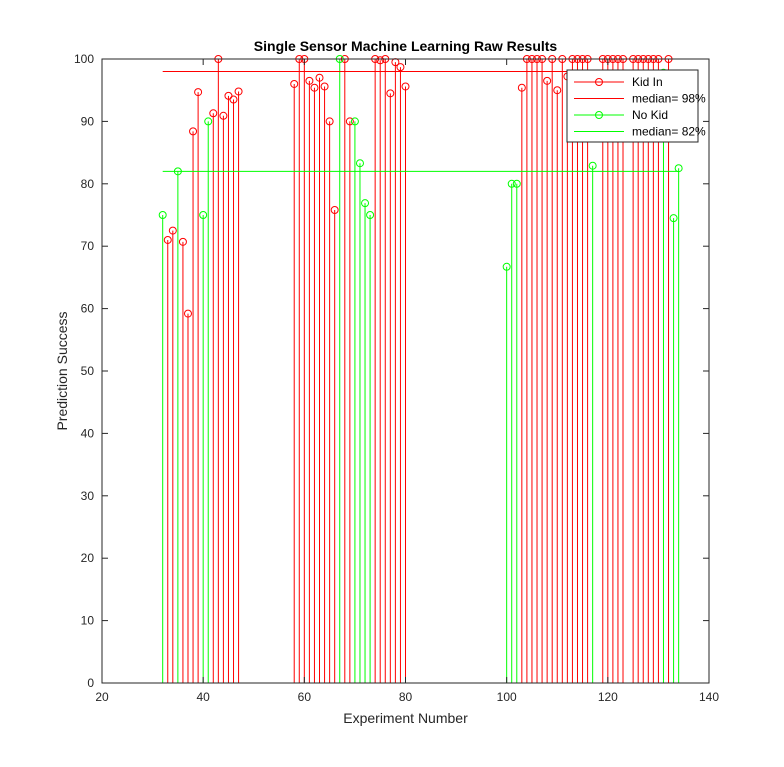 This screenshot has height=767, width=784. Describe the element at coordinates (608, 697) in the screenshot. I see `x-tick-label: 120` at that location.